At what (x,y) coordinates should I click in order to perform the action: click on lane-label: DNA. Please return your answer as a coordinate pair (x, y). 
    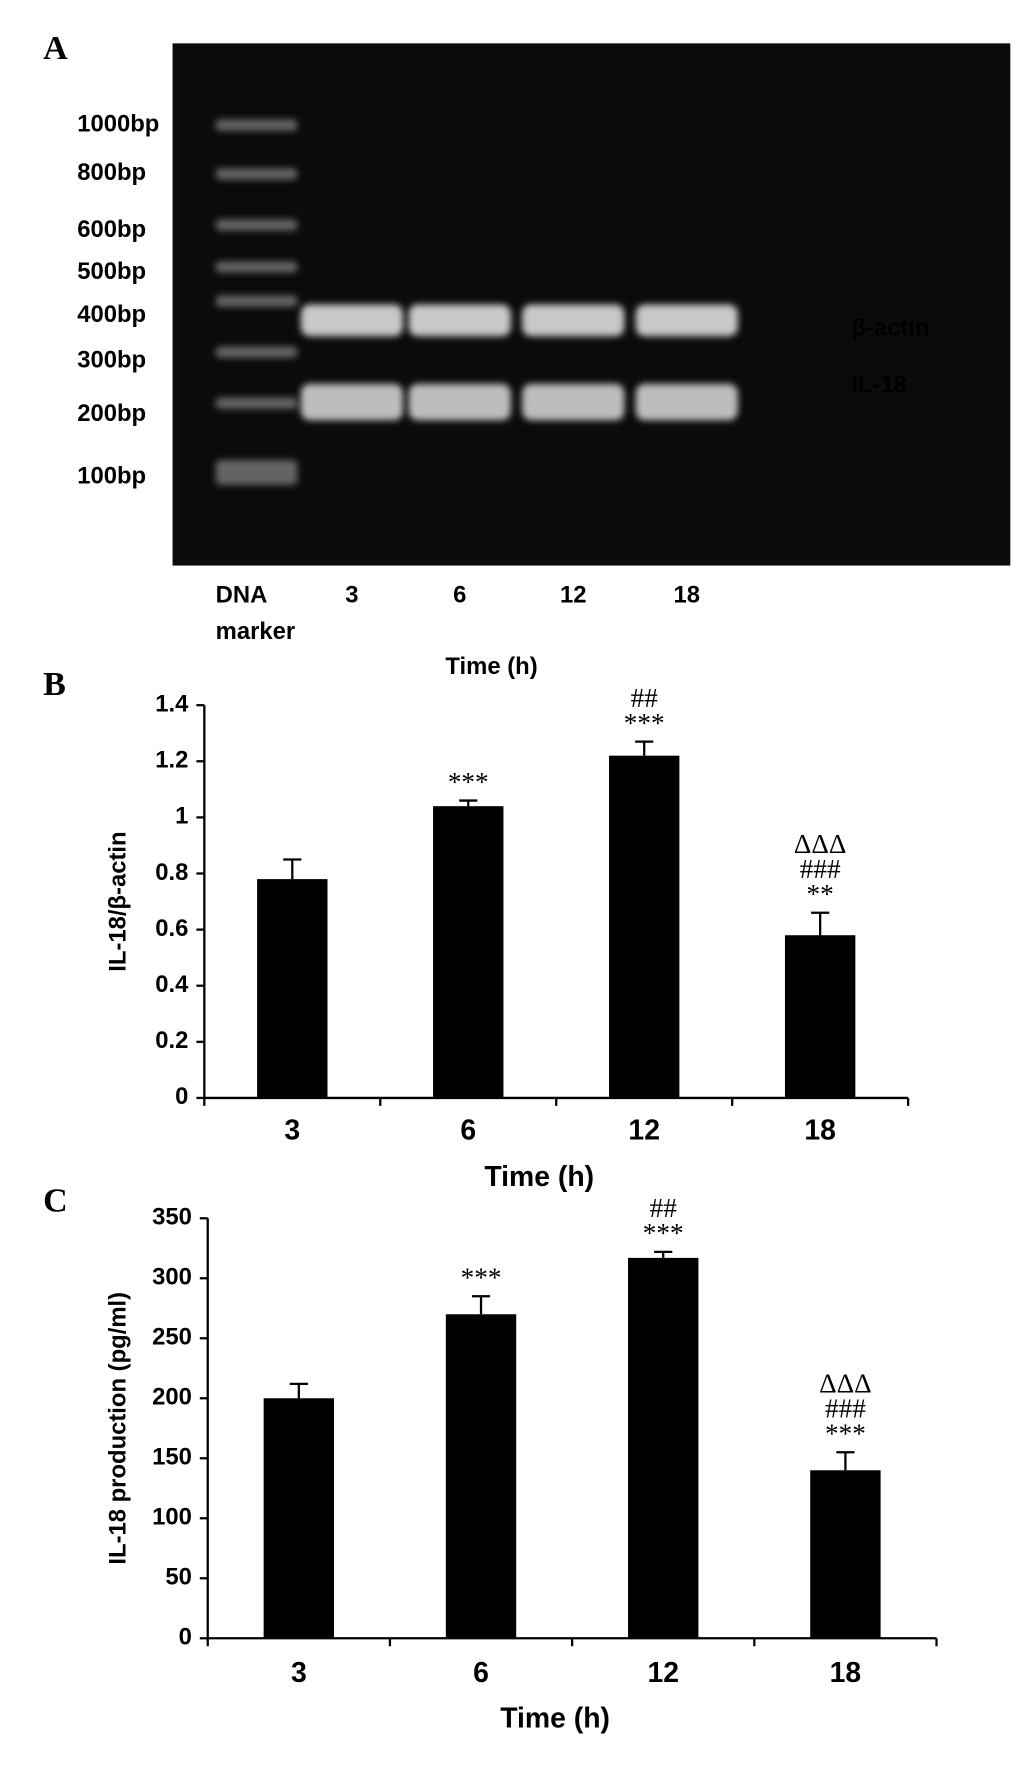
    Looking at the image, I should click on (242, 594).